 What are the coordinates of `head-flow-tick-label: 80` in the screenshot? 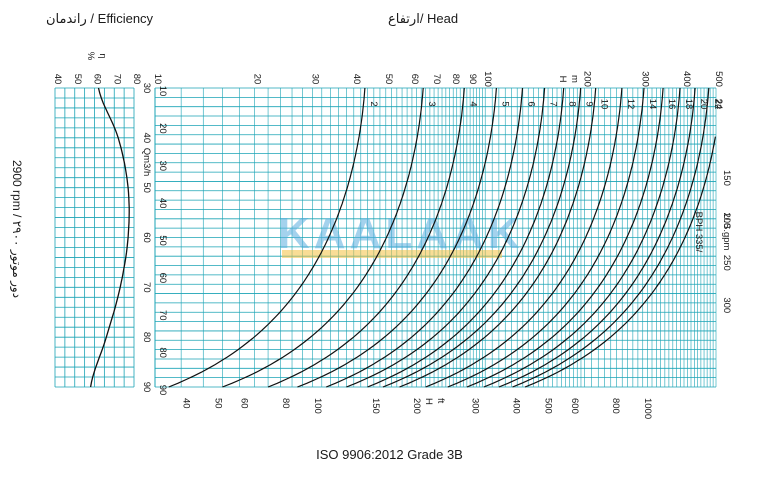 It's located at (162, 352).